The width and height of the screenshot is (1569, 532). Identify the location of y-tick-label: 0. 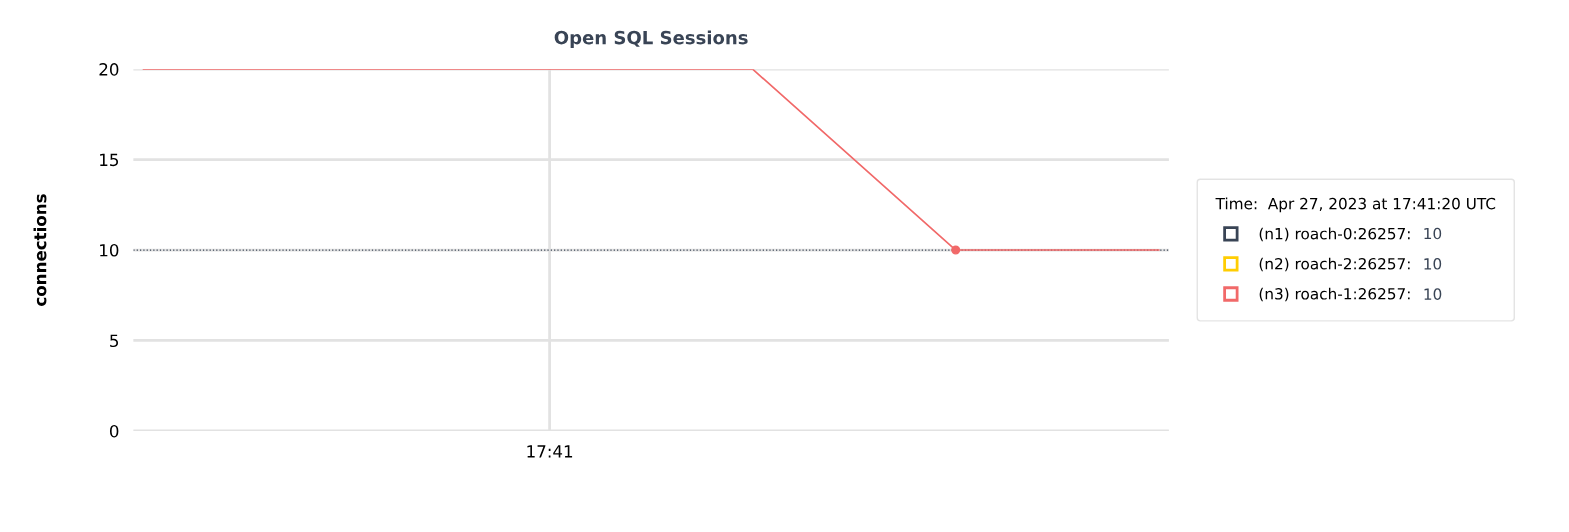
(114, 431).